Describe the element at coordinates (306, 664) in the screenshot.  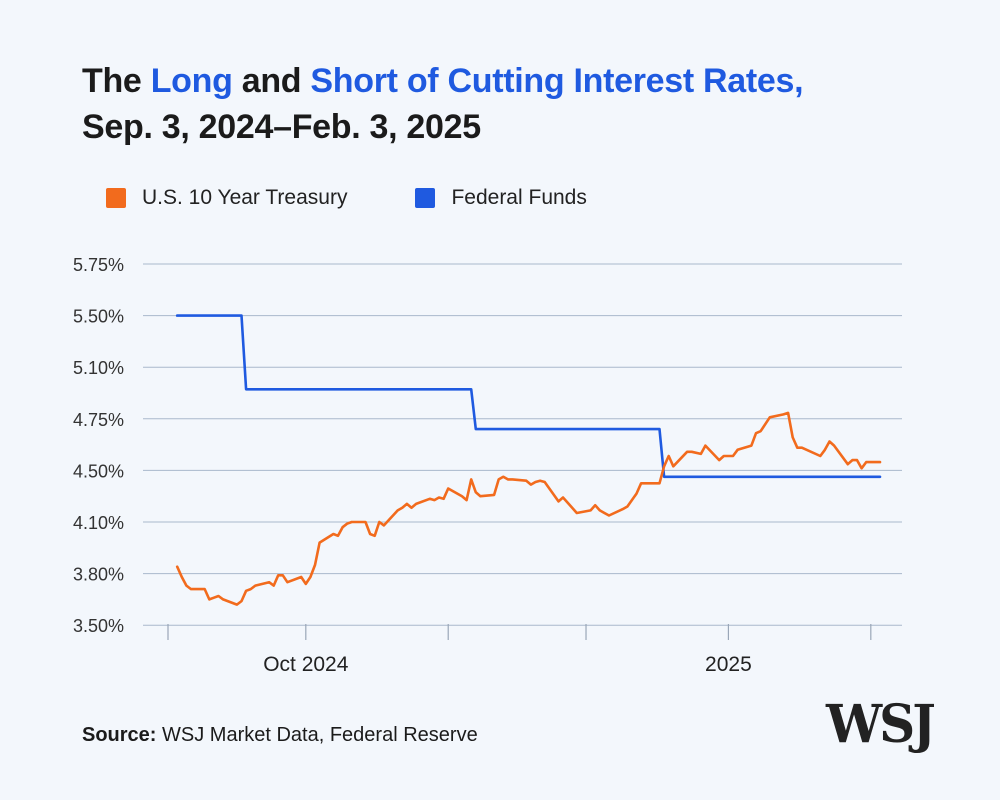
I see `x-tick-label: Oct 2024` at that location.